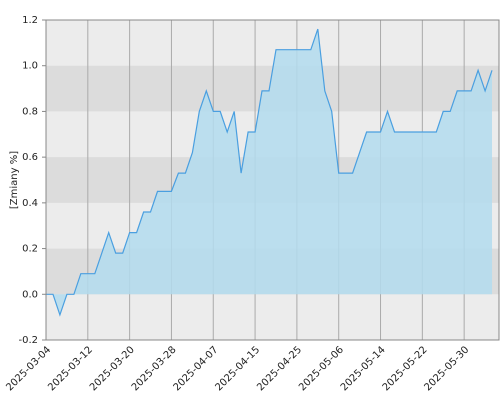  What do you see at coordinates (30, 294) in the screenshot?
I see `y-tick-label: 0.0` at bounding box center [30, 294].